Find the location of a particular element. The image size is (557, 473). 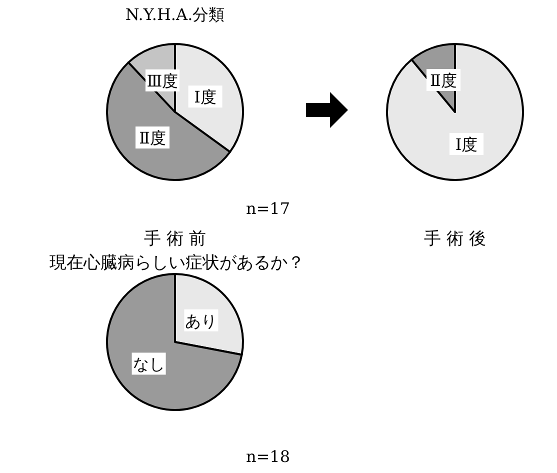

slice-label: Ⅲ度 is located at coordinates (162, 80).